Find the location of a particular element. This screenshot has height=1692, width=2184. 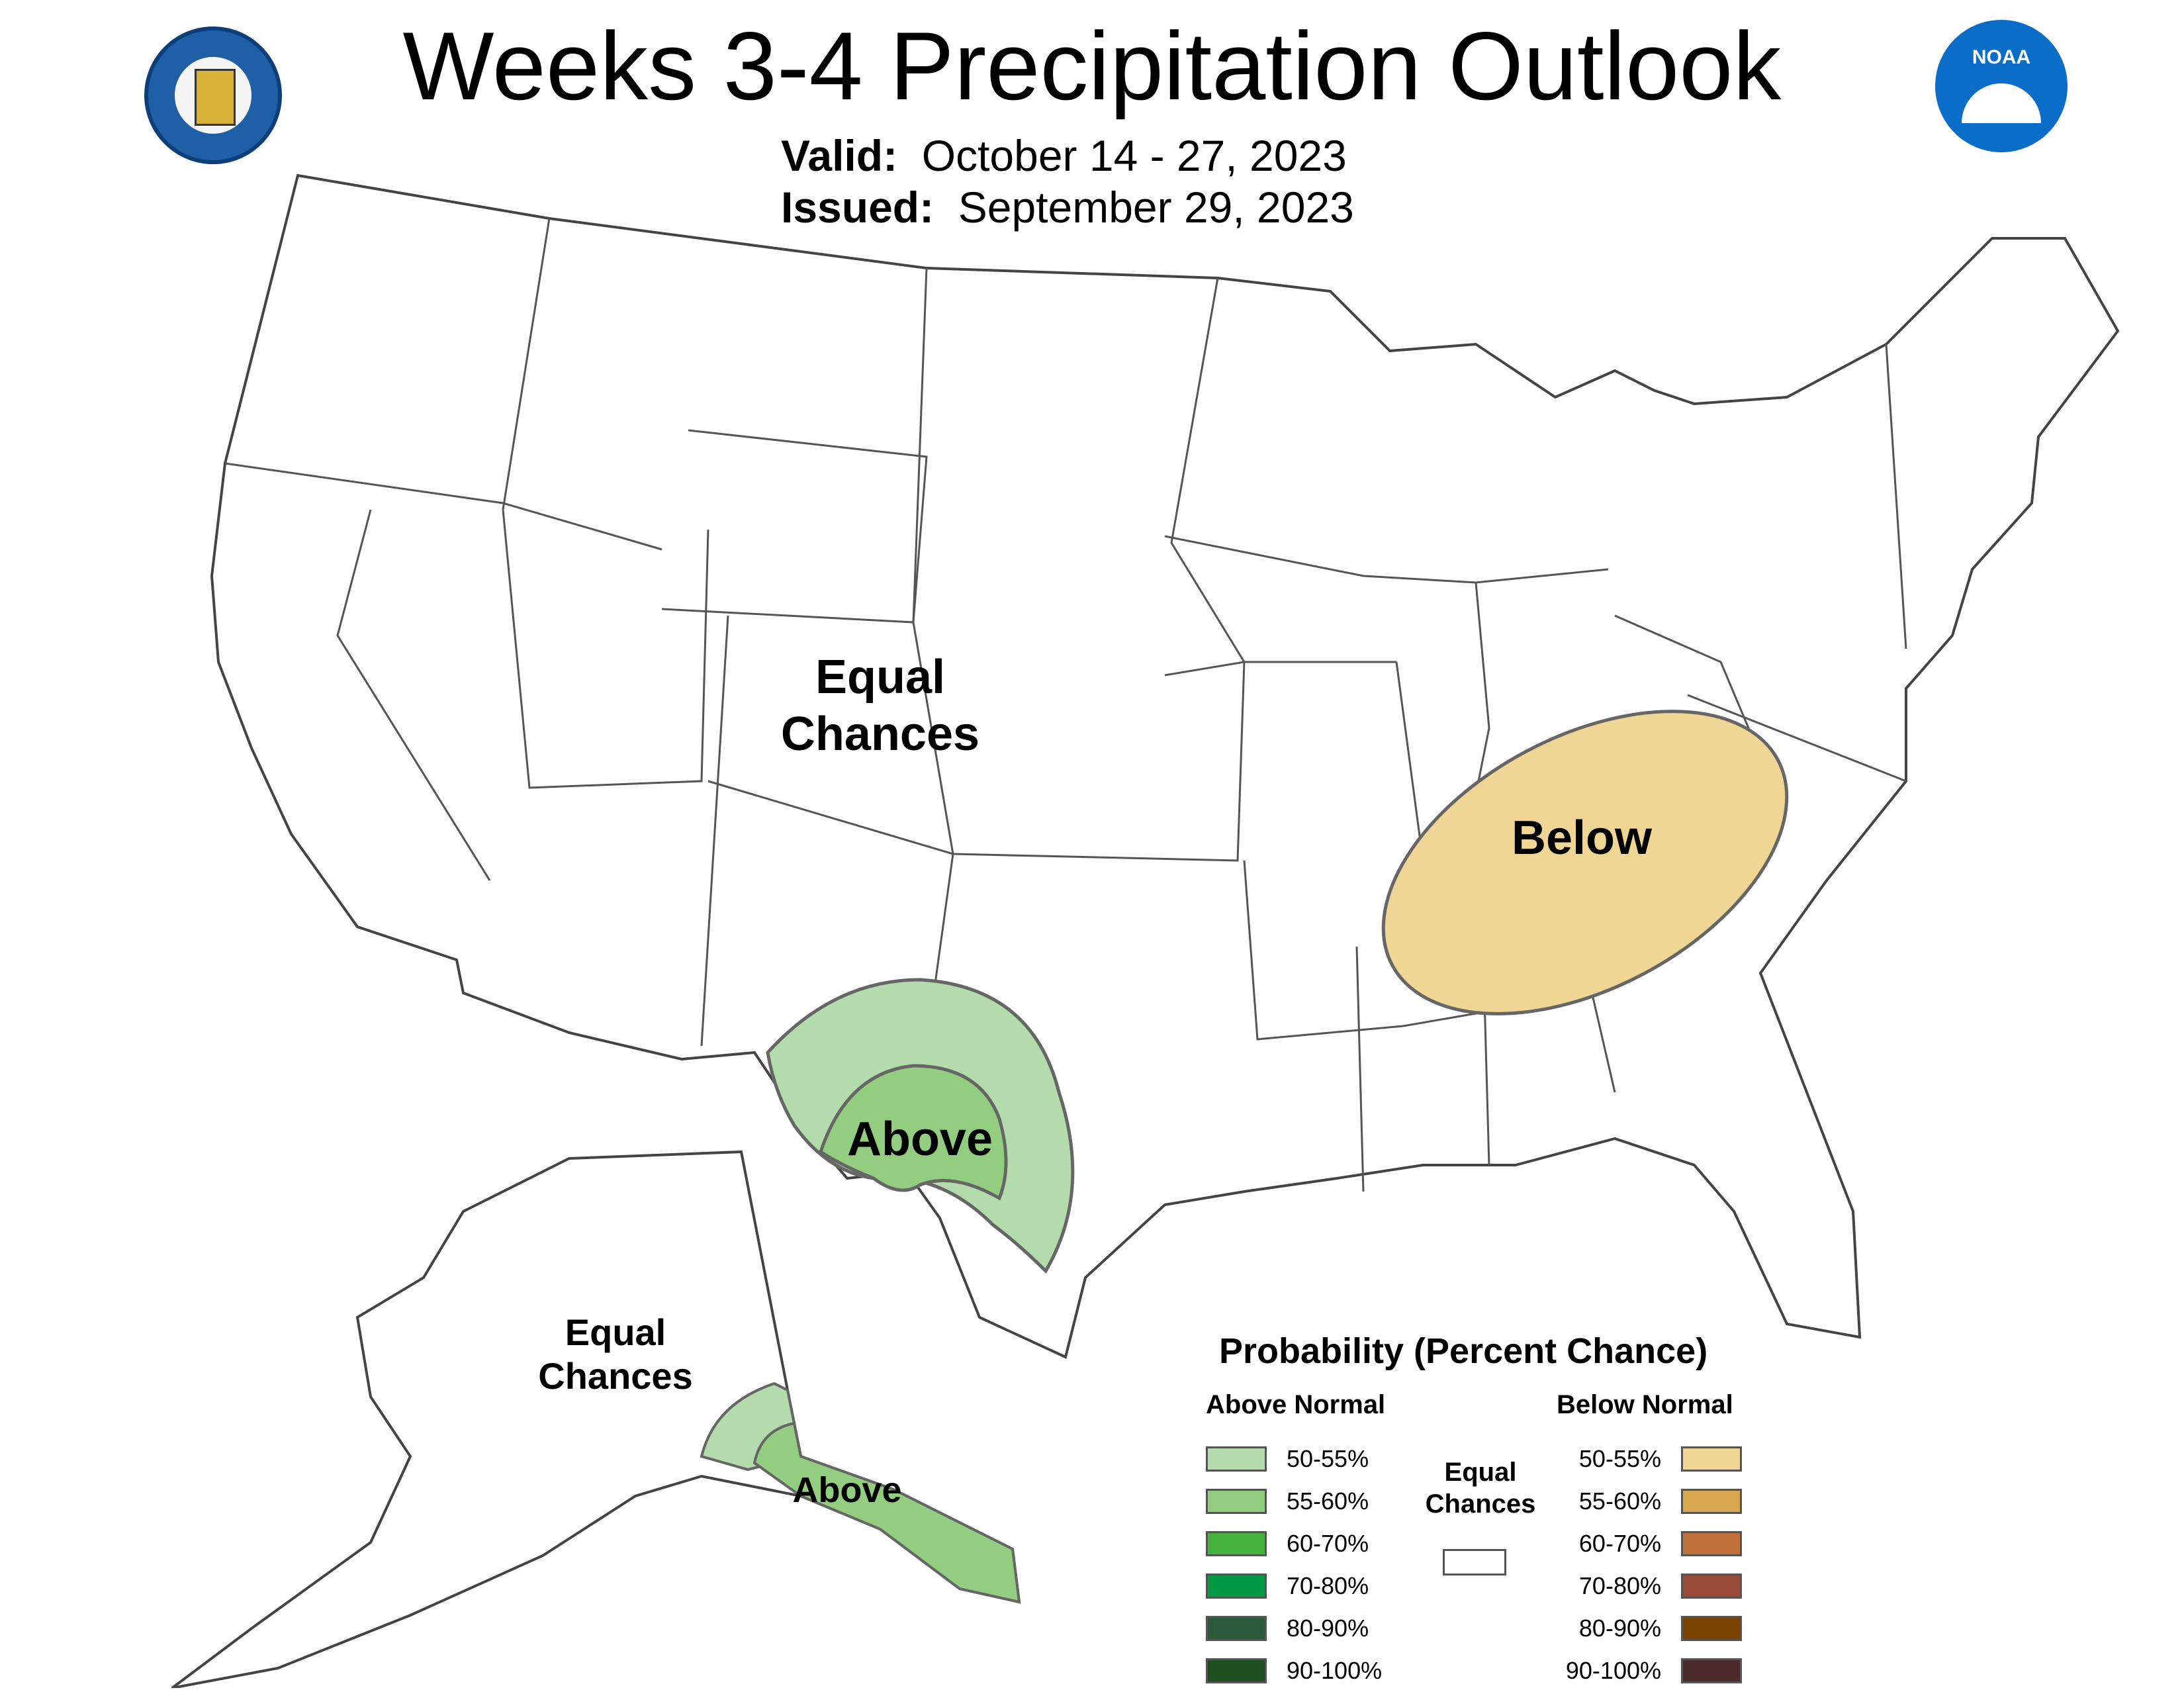

legend-below-item: 80-90% is located at coordinates (1652, 1629).